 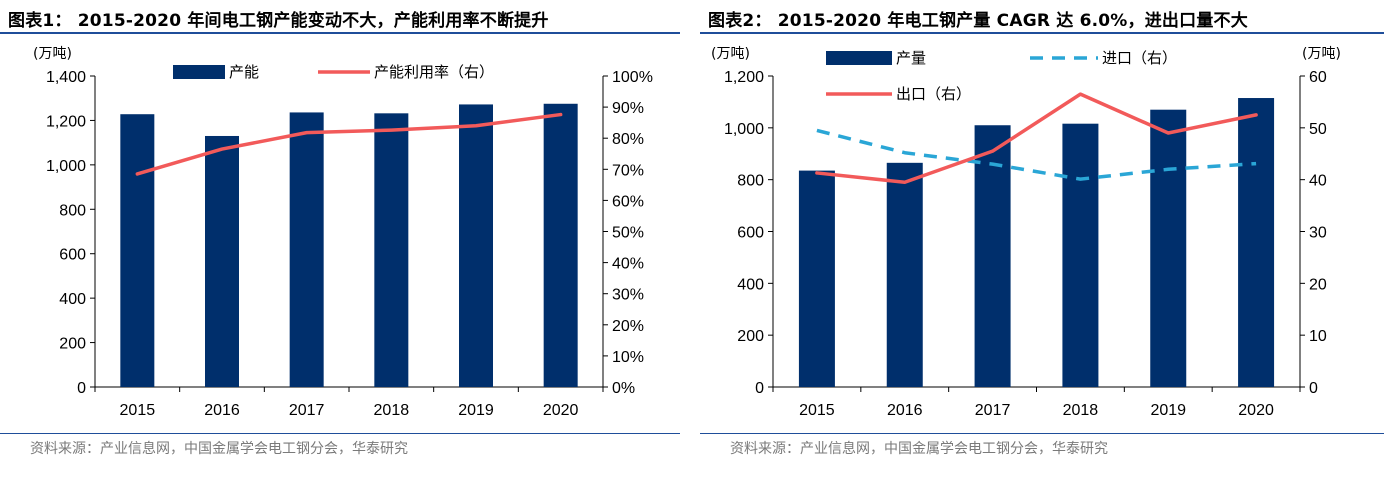 I want to click on chart1-x-tick-label: 2019, so click(x=476, y=410).